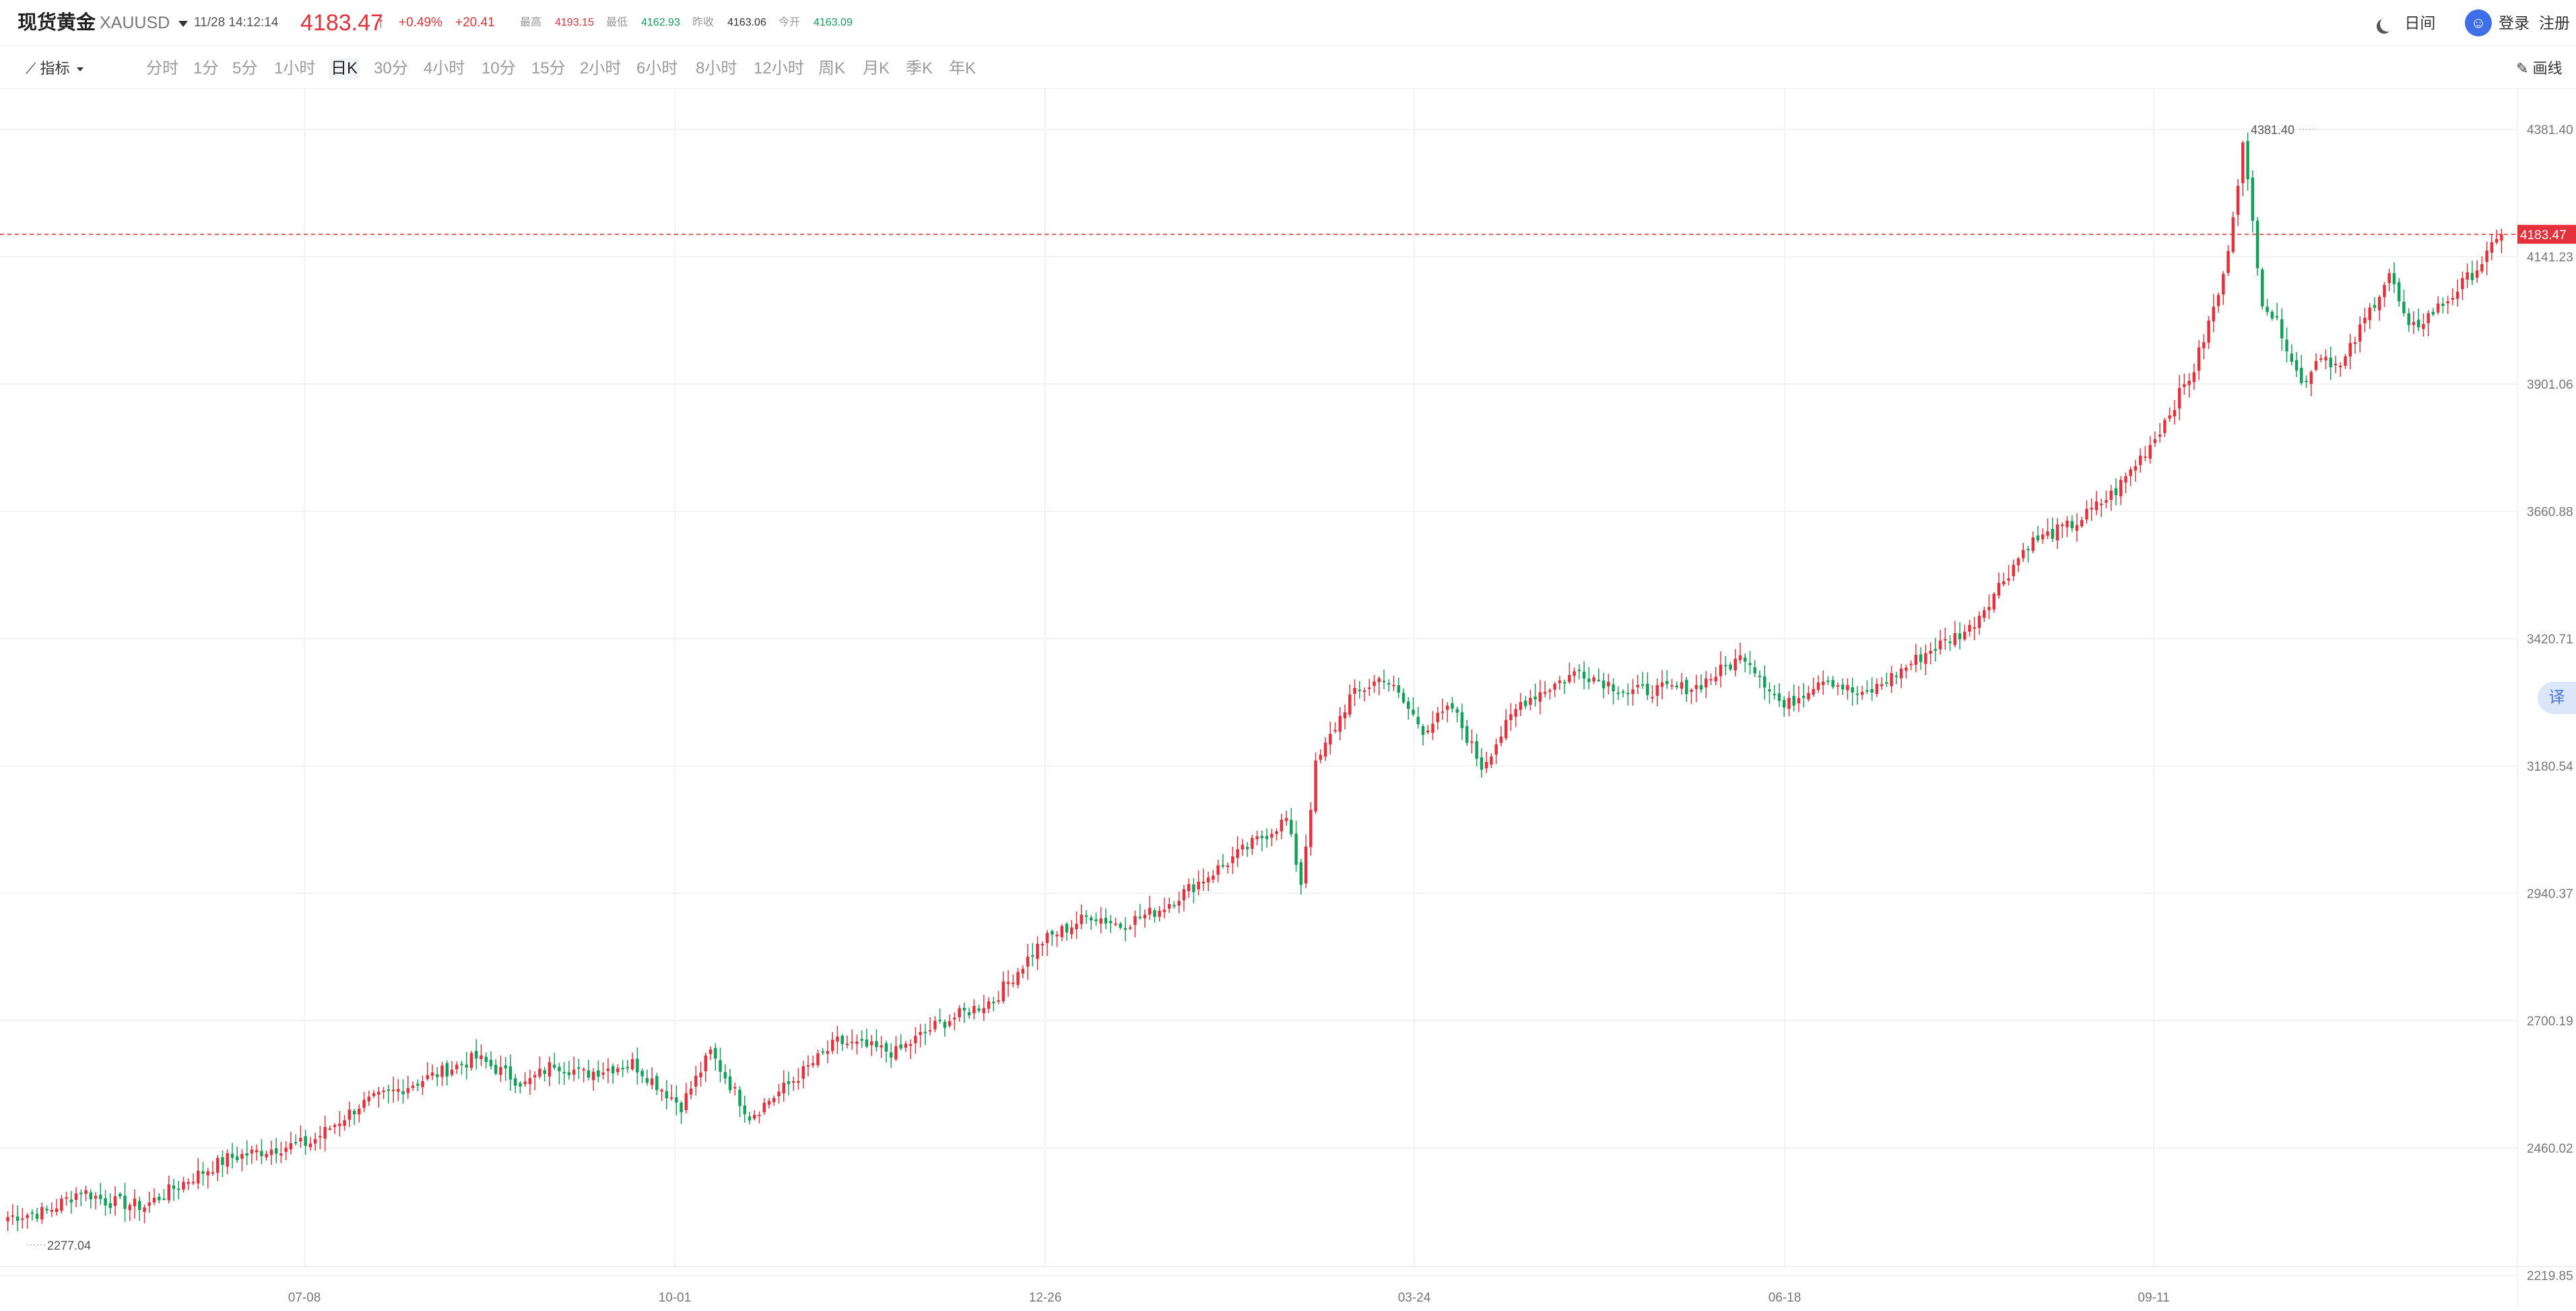 This screenshot has height=1311, width=2576. I want to click on stat-low-value: 4162.93, so click(660, 22).